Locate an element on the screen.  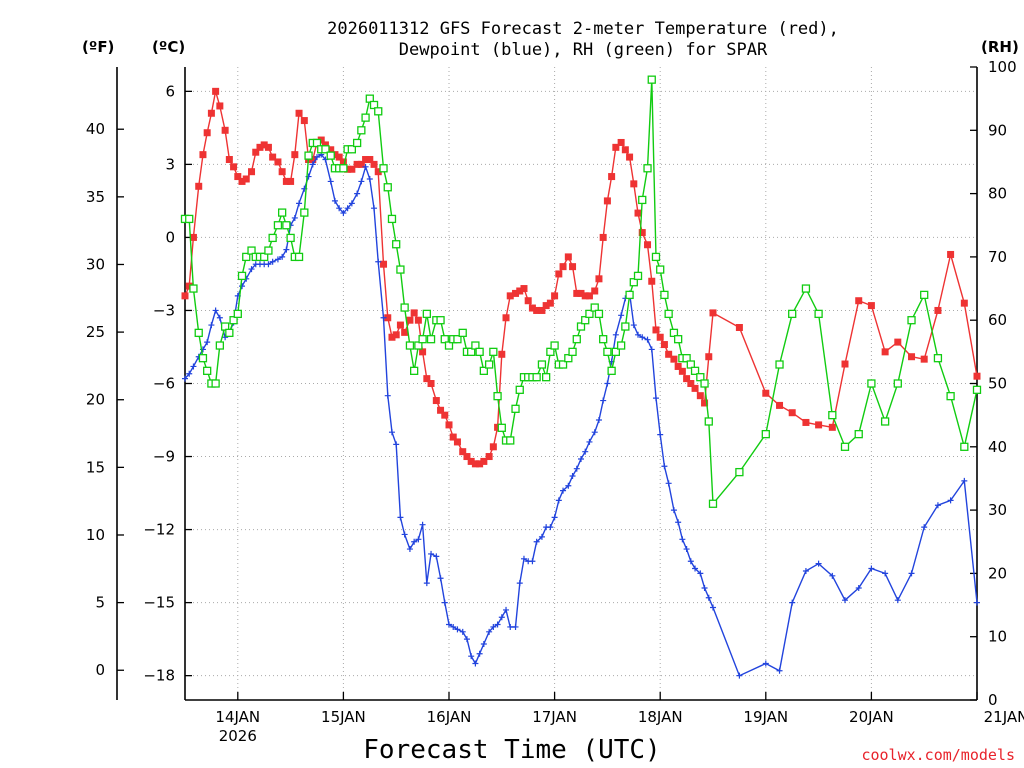
x-tick-label: 19JAN is located at coordinates (765, 717).